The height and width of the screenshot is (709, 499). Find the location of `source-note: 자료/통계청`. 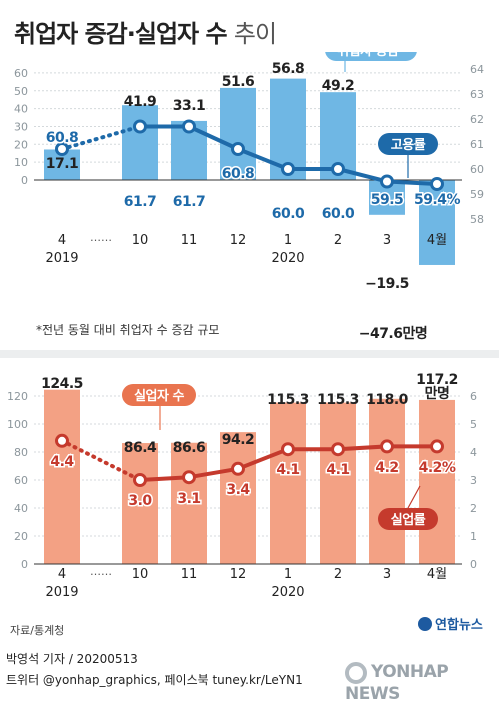

source-note: 자료/통계청 is located at coordinates (37, 630).